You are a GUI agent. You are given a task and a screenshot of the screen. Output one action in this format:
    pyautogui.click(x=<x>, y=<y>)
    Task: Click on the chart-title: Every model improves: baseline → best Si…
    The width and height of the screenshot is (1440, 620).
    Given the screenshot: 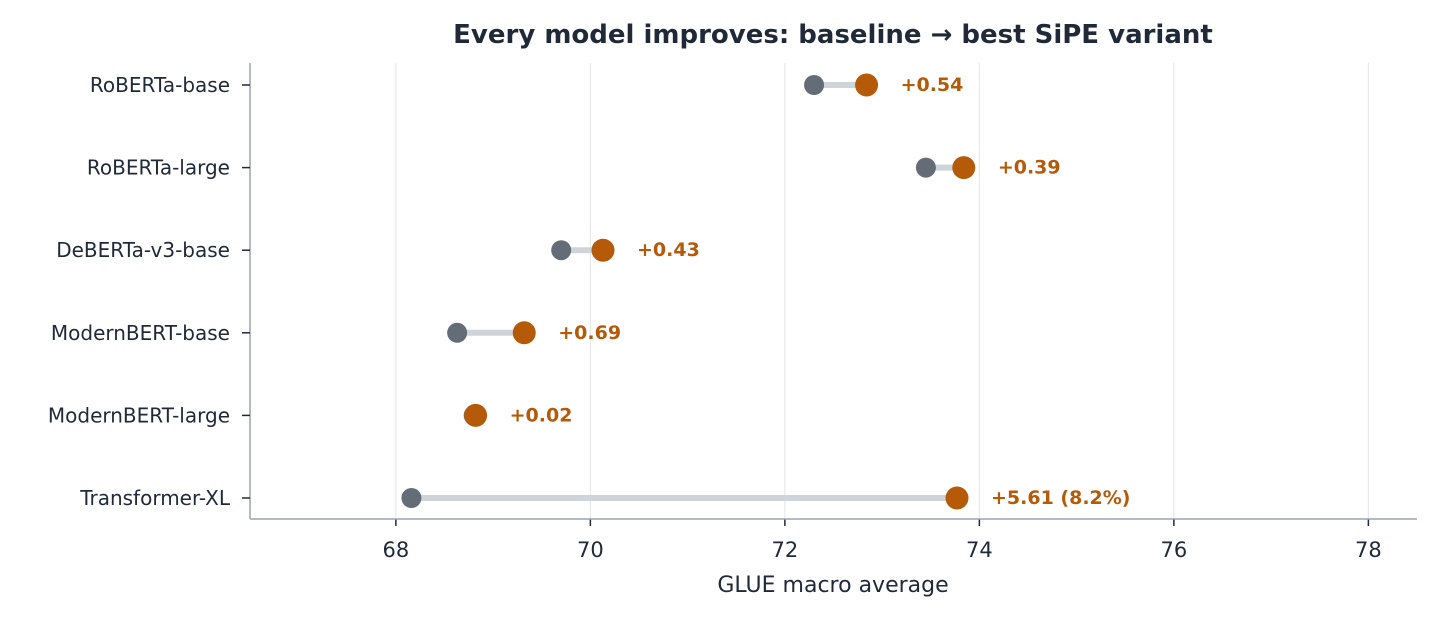 What is the action you would take?
    pyautogui.click(x=833, y=35)
    